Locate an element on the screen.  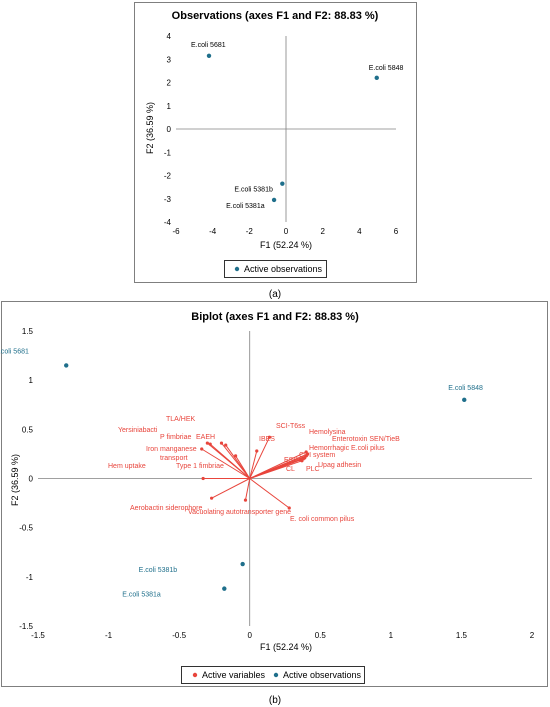
panel-a-xtick-label: -6 is located at coordinates (176, 231).